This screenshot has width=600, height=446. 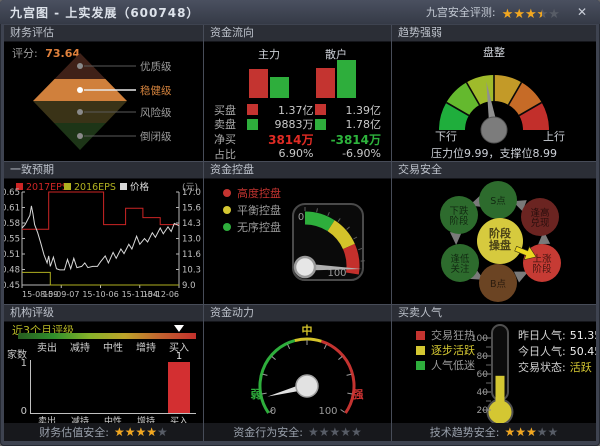 I want to click on scale-label: 20, so click(x=483, y=411).